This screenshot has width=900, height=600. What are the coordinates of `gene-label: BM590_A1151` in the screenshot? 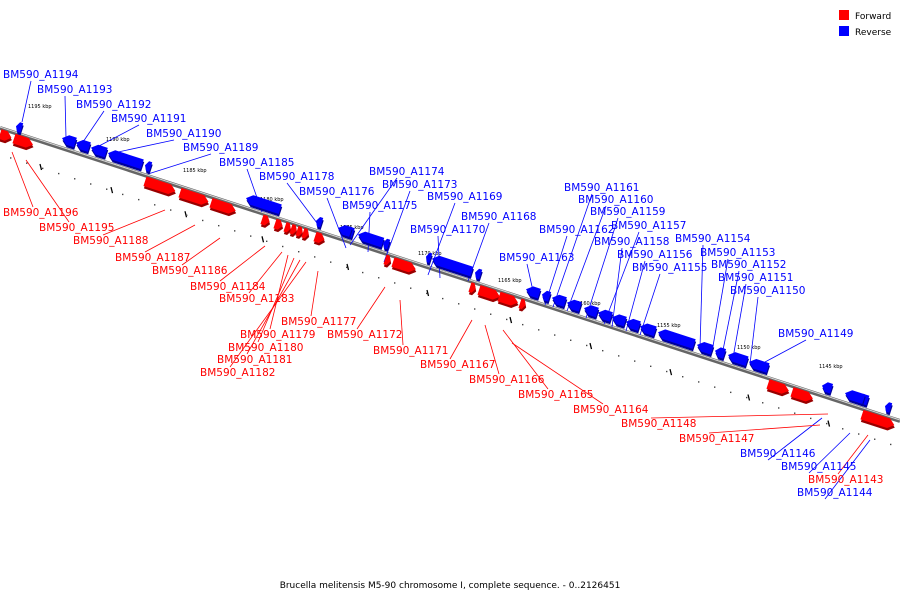 It's located at (755, 278).